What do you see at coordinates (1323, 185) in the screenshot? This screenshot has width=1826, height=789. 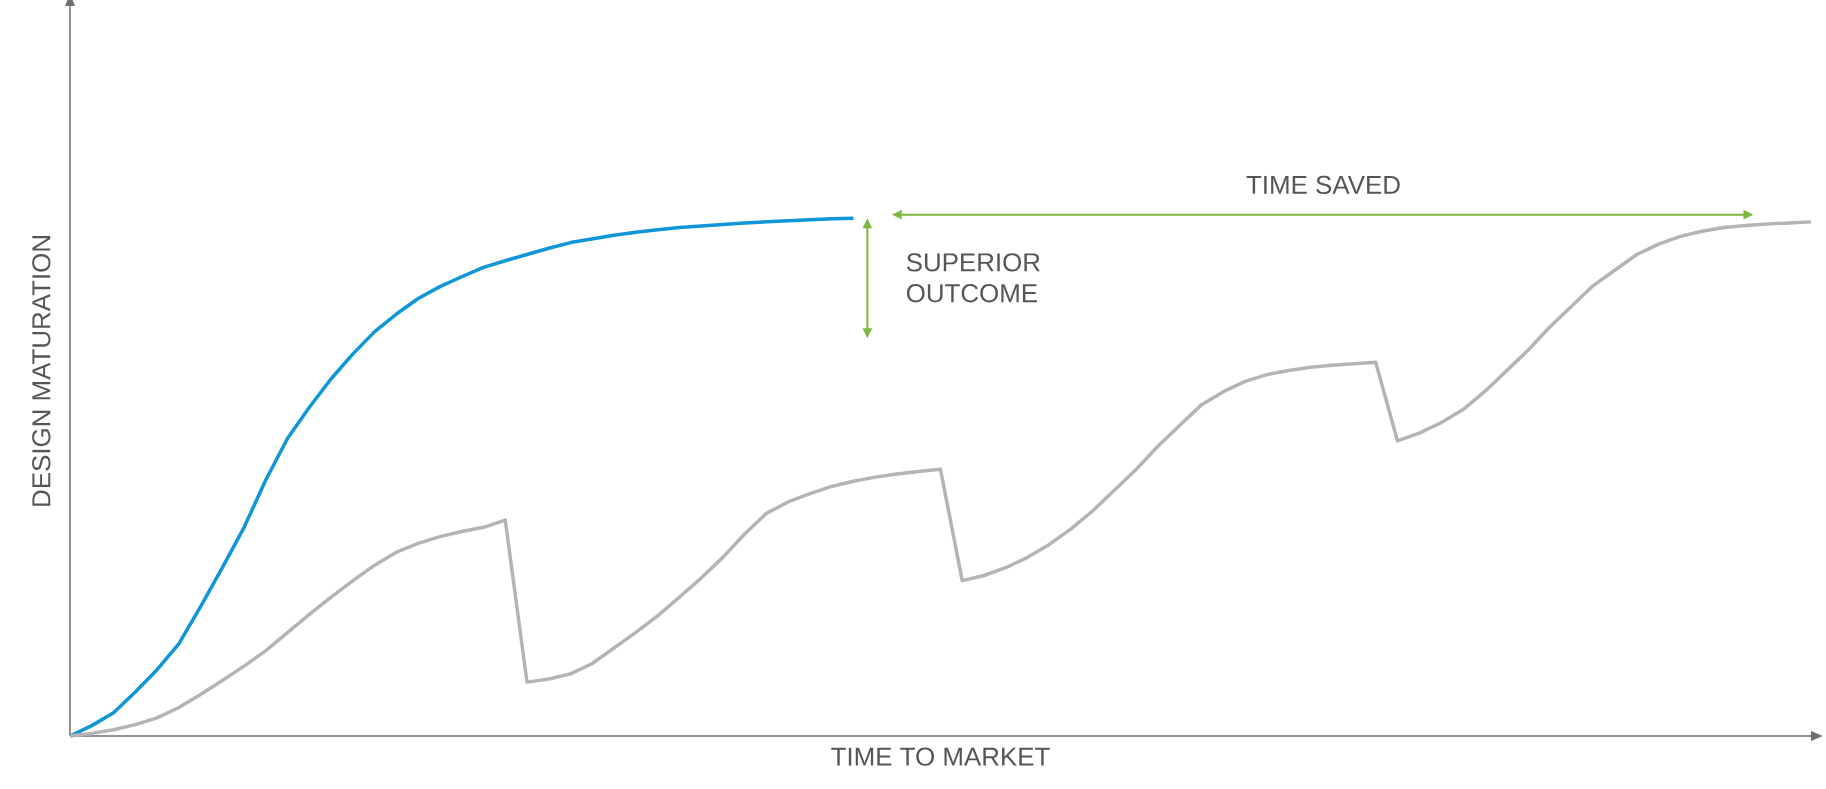 I see `text: TIME SAVED` at bounding box center [1323, 185].